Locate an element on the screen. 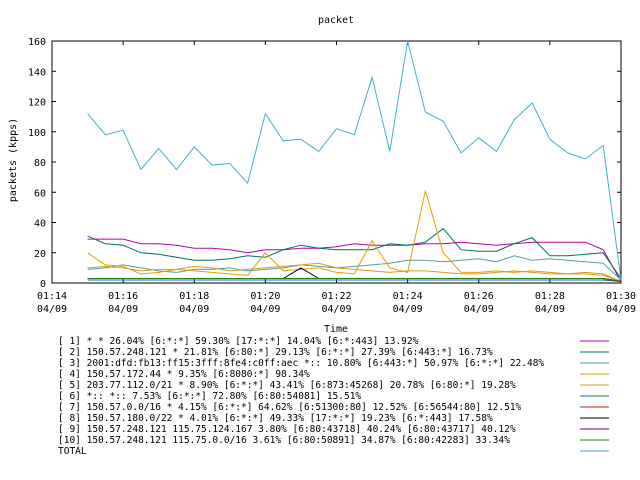  y-tick-label: 160 is located at coordinates (37, 42).